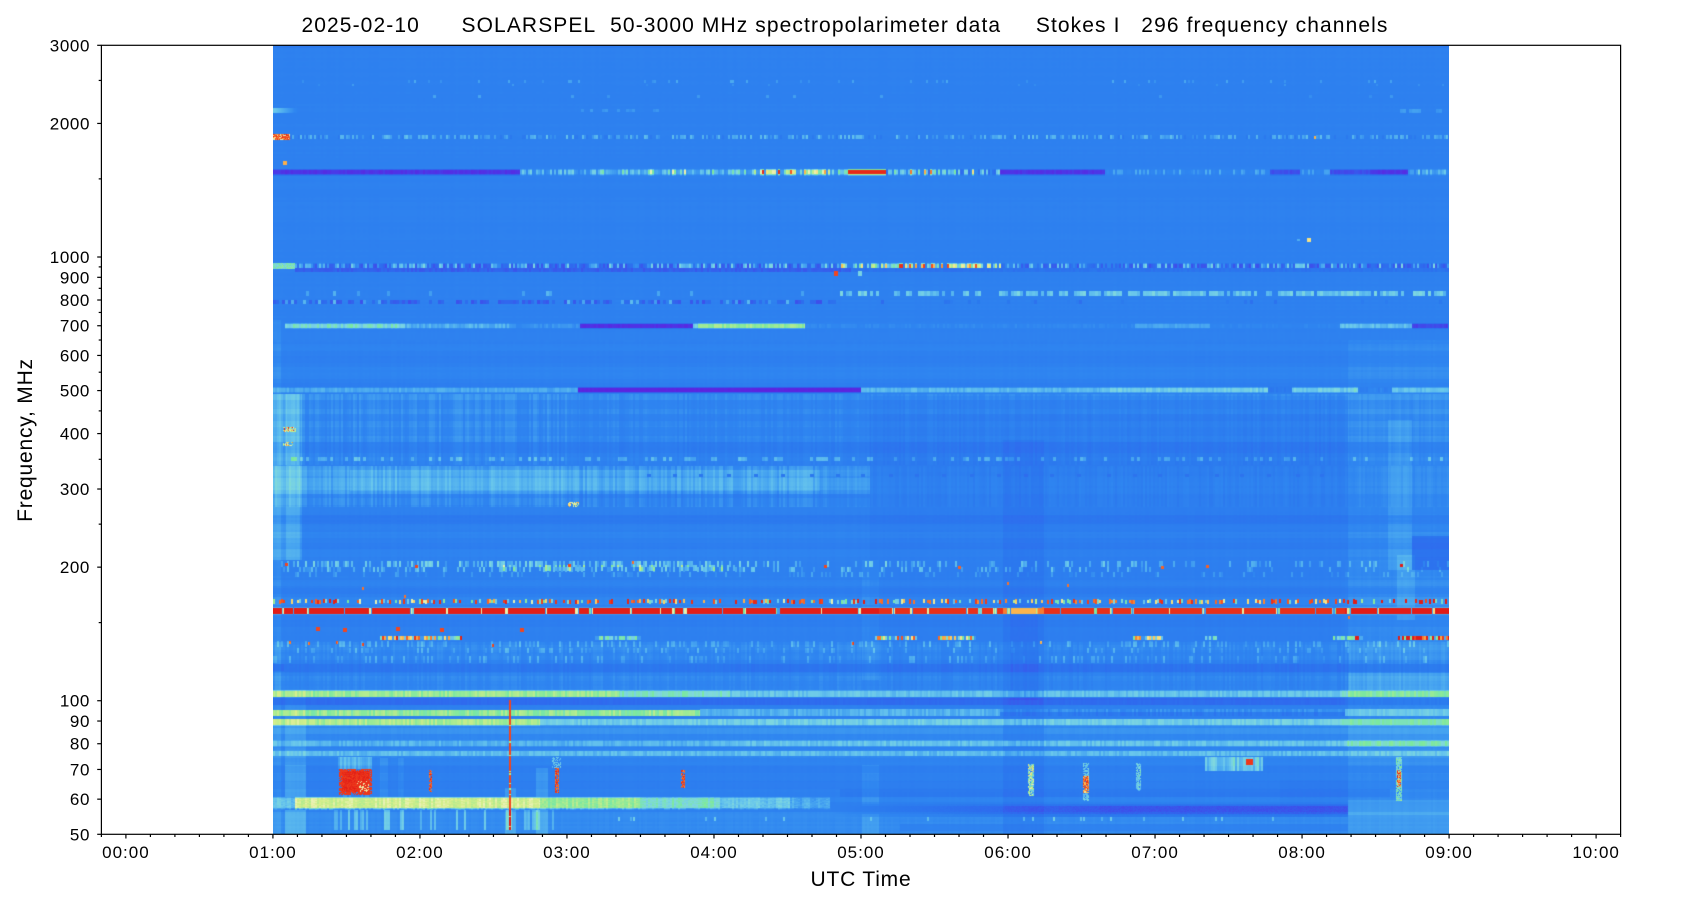 This screenshot has width=1687, height=906. I want to click on svg-text: 90, so click(80, 721).